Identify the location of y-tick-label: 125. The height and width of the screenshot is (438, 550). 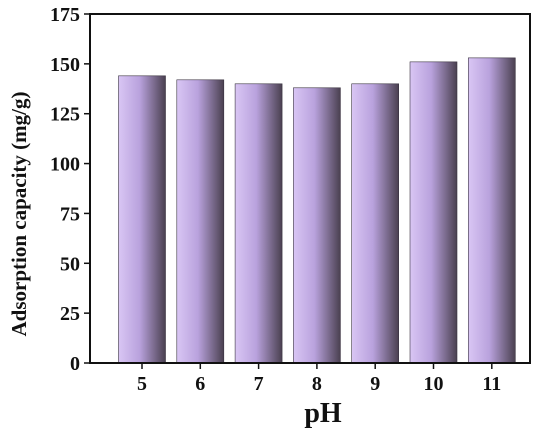
(65, 115).